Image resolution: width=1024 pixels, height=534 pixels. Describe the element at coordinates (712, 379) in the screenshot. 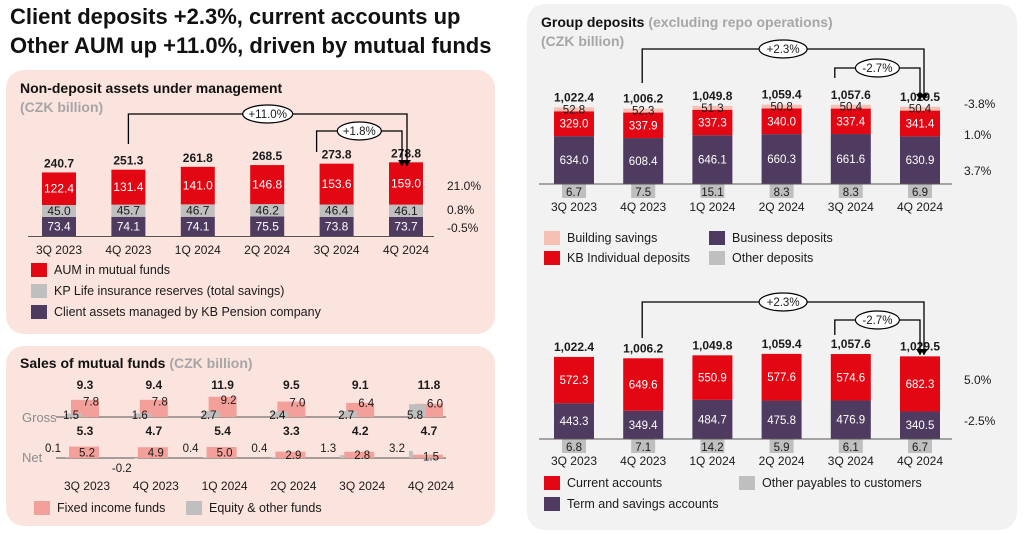

I see `dp-bar-label-2-2: 550.9` at that location.